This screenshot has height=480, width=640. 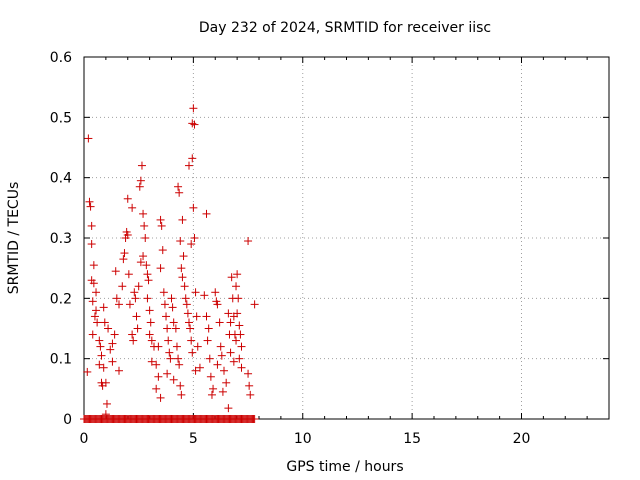 I want to click on x-tick-label: 15, so click(x=412, y=439).